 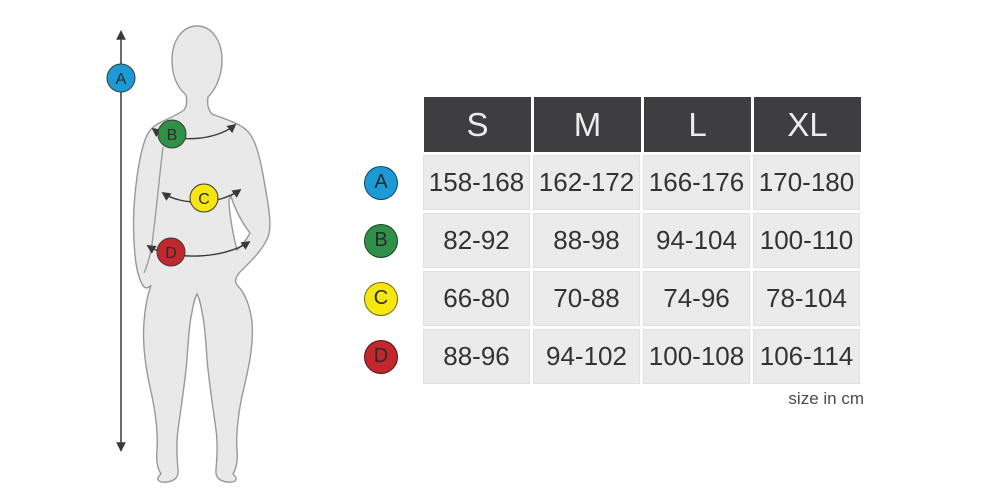 What do you see at coordinates (806, 240) in the screenshot?
I see `cell-b-xl: 100-110` at bounding box center [806, 240].